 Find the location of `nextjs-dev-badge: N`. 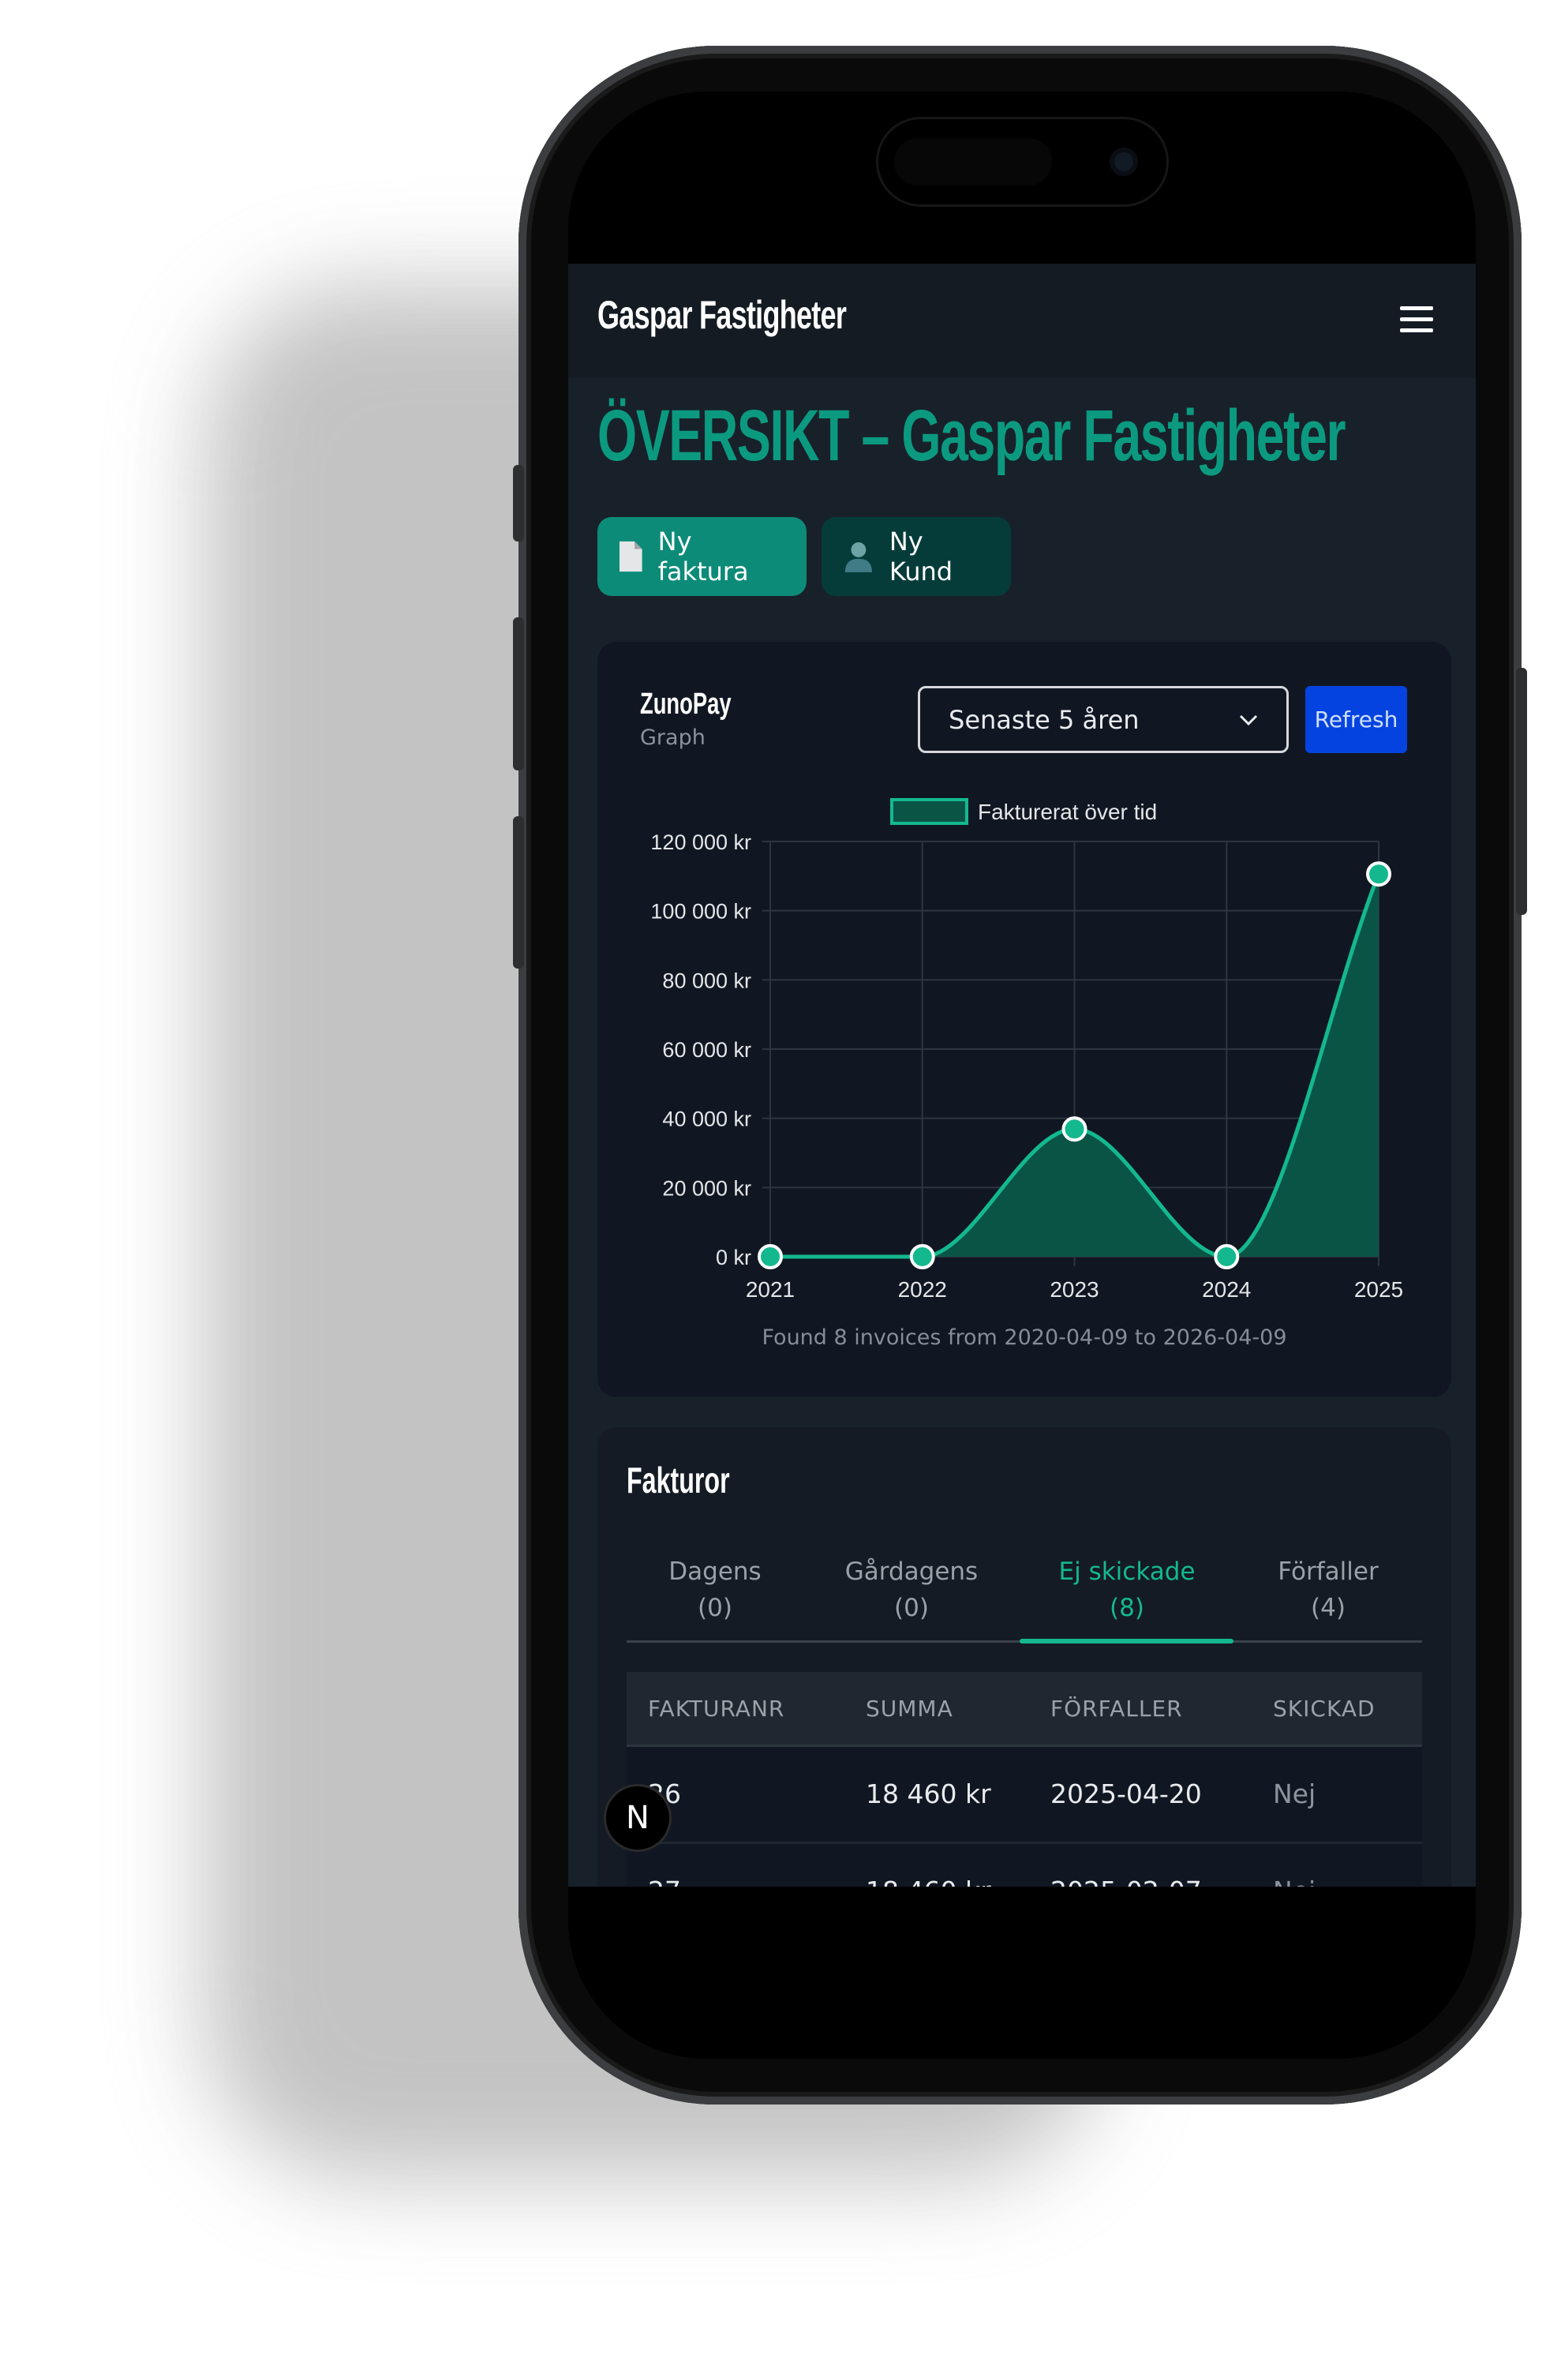

nextjs-dev-badge: N is located at coordinates (637, 1818).